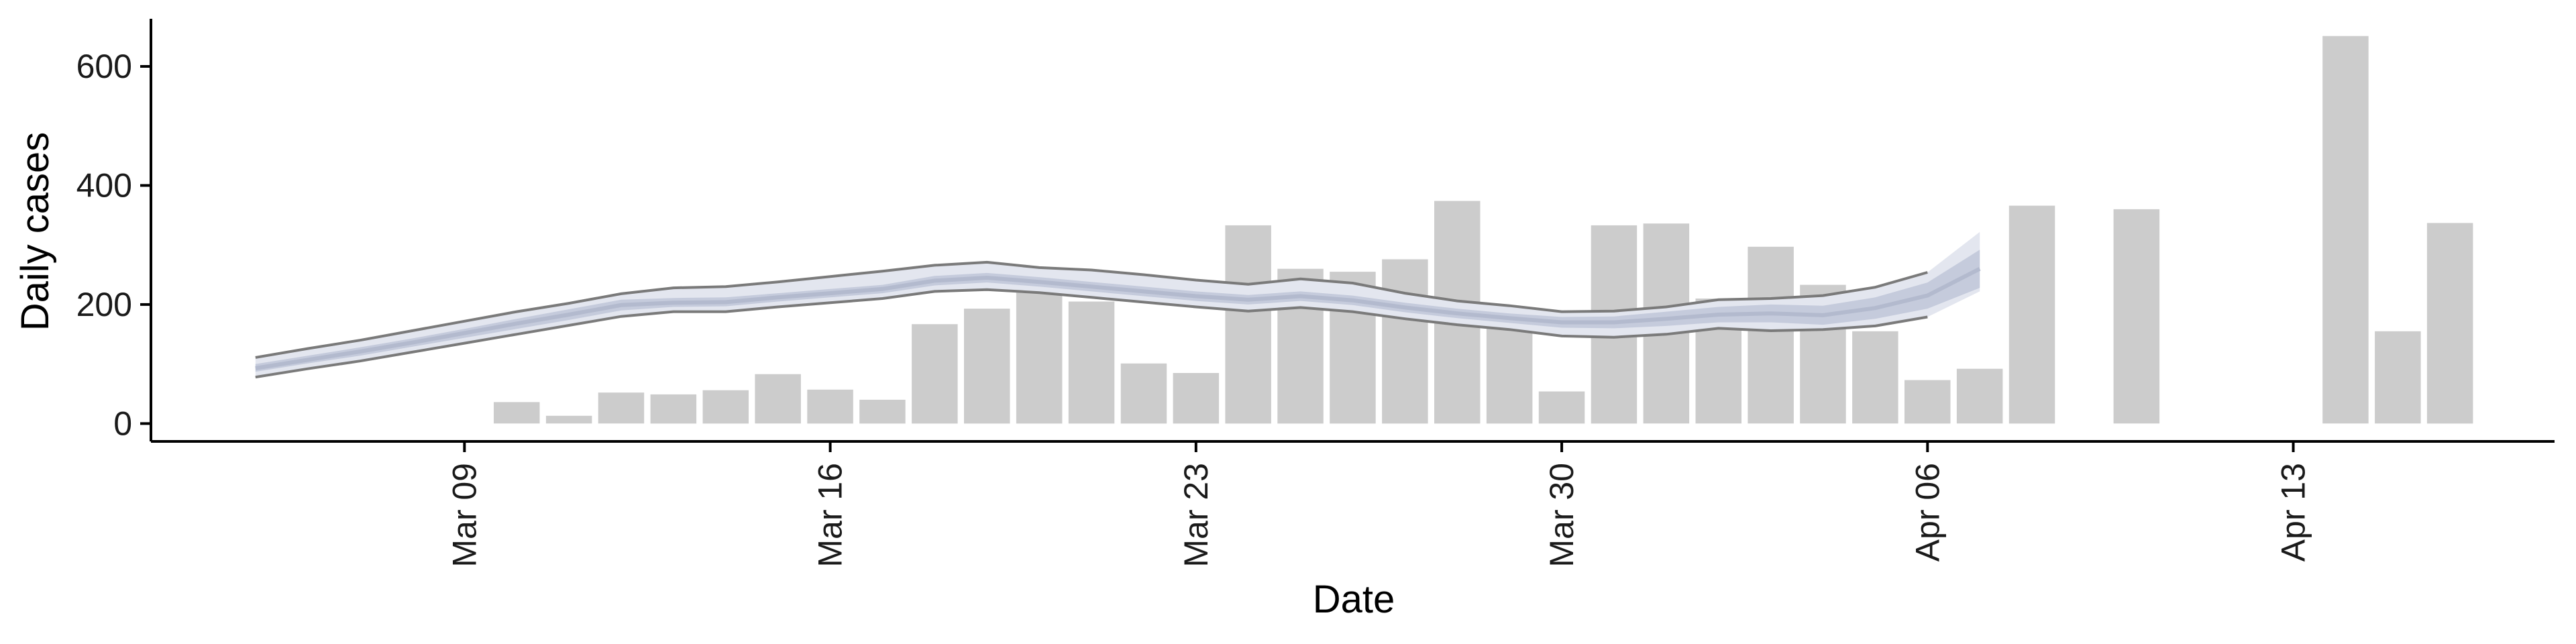 The width and height of the screenshot is (2576, 644). I want to click on median-line, so click(1118, 318).